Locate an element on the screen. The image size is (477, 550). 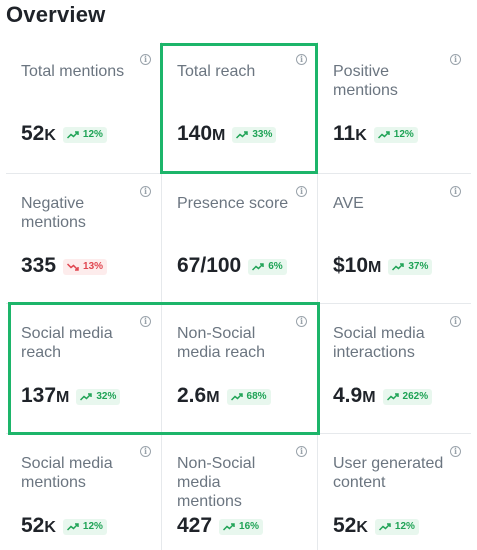
metric-label: Non-Social media mentions is located at coordinates (216, 482).